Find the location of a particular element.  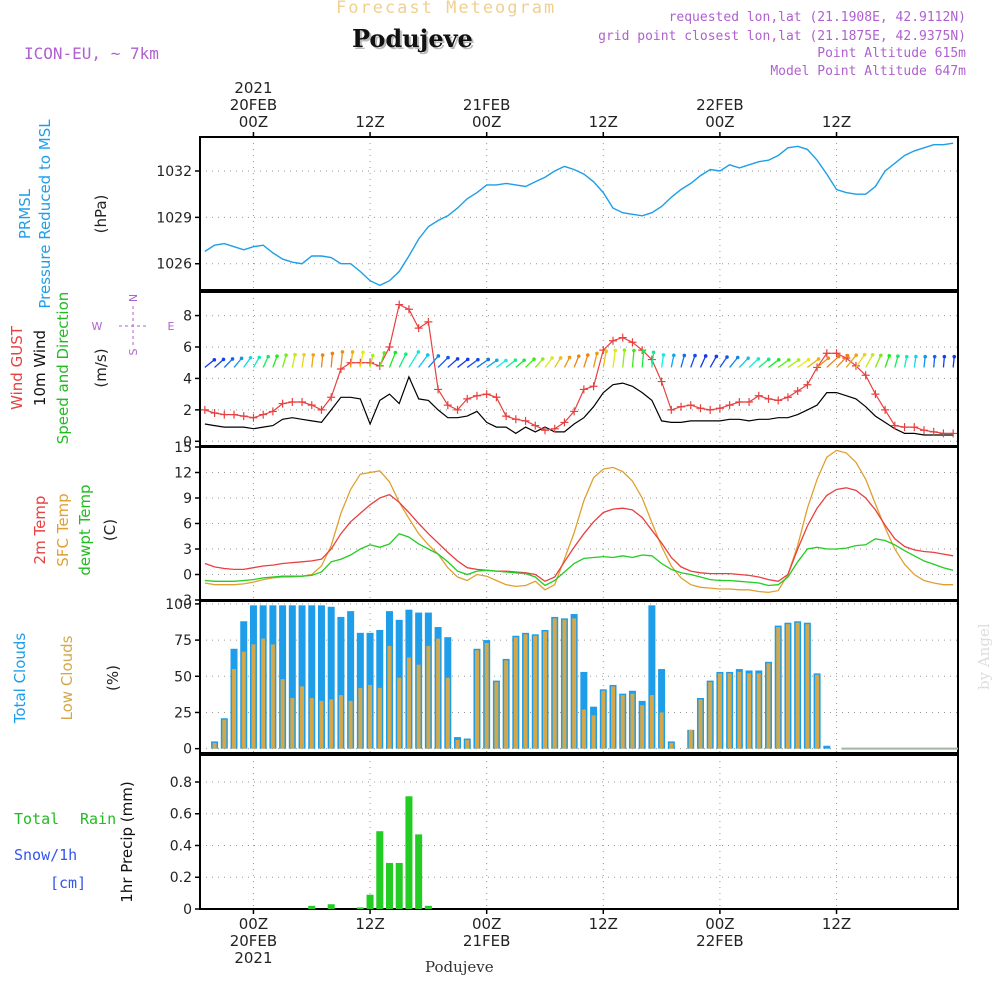

y-tick-label: 0.4 is located at coordinates (181, 846).